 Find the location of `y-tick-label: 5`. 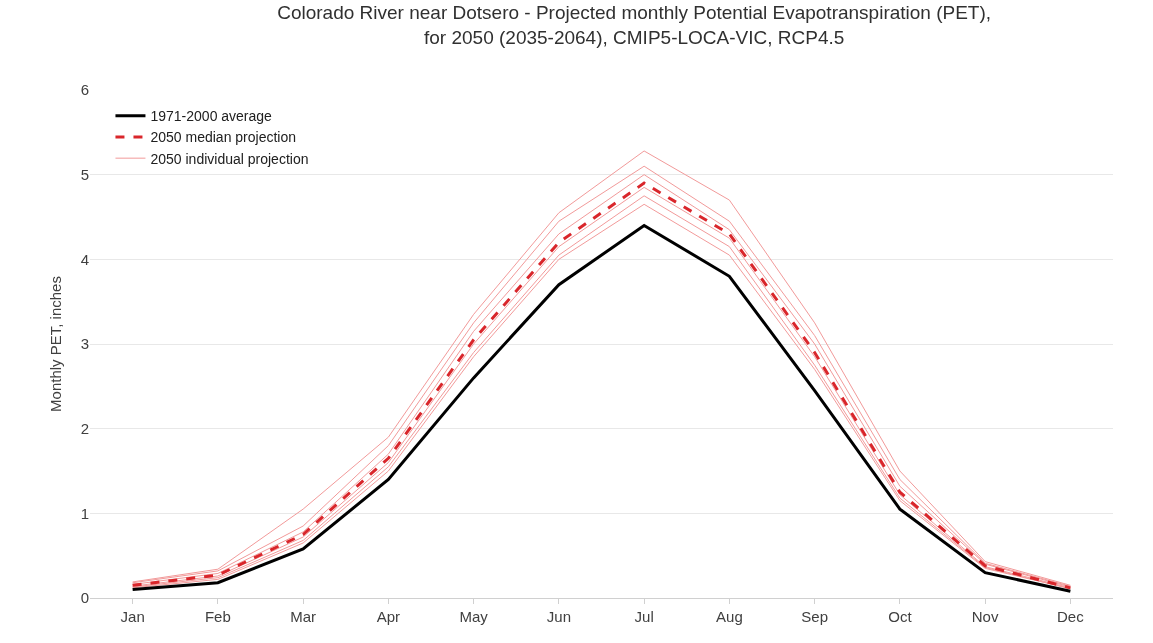

y-tick-label: 5 is located at coordinates (84, 174).